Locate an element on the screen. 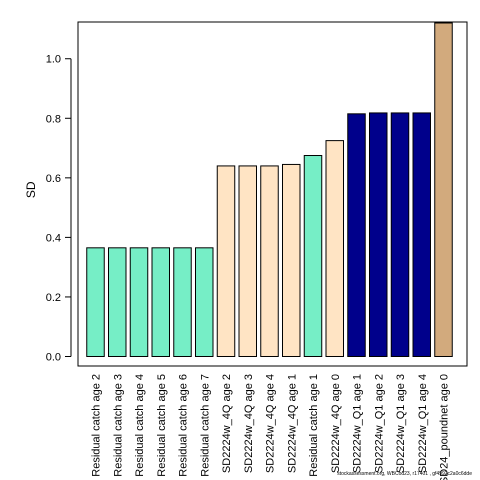 This screenshot has height=480, width=480. y-axis: 0.0 0.2 0.4 0.6 0.8 1.0 is located at coordinates (59, 209).